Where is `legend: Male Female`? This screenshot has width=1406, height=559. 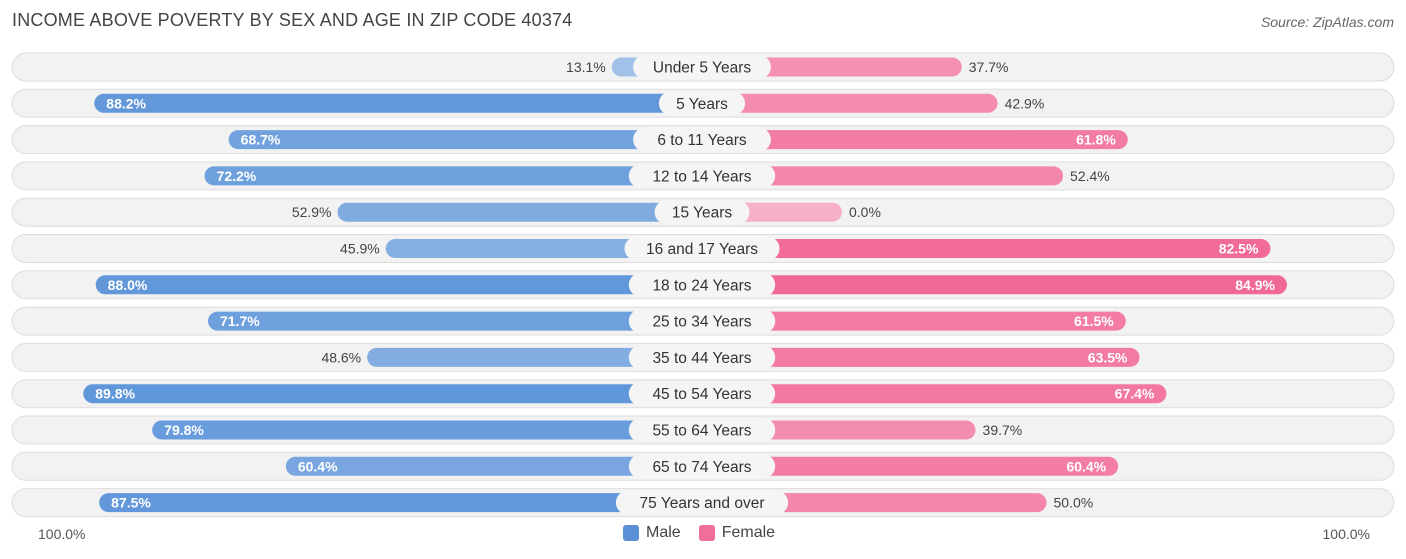
legend: Male Female is located at coordinates (708, 533).